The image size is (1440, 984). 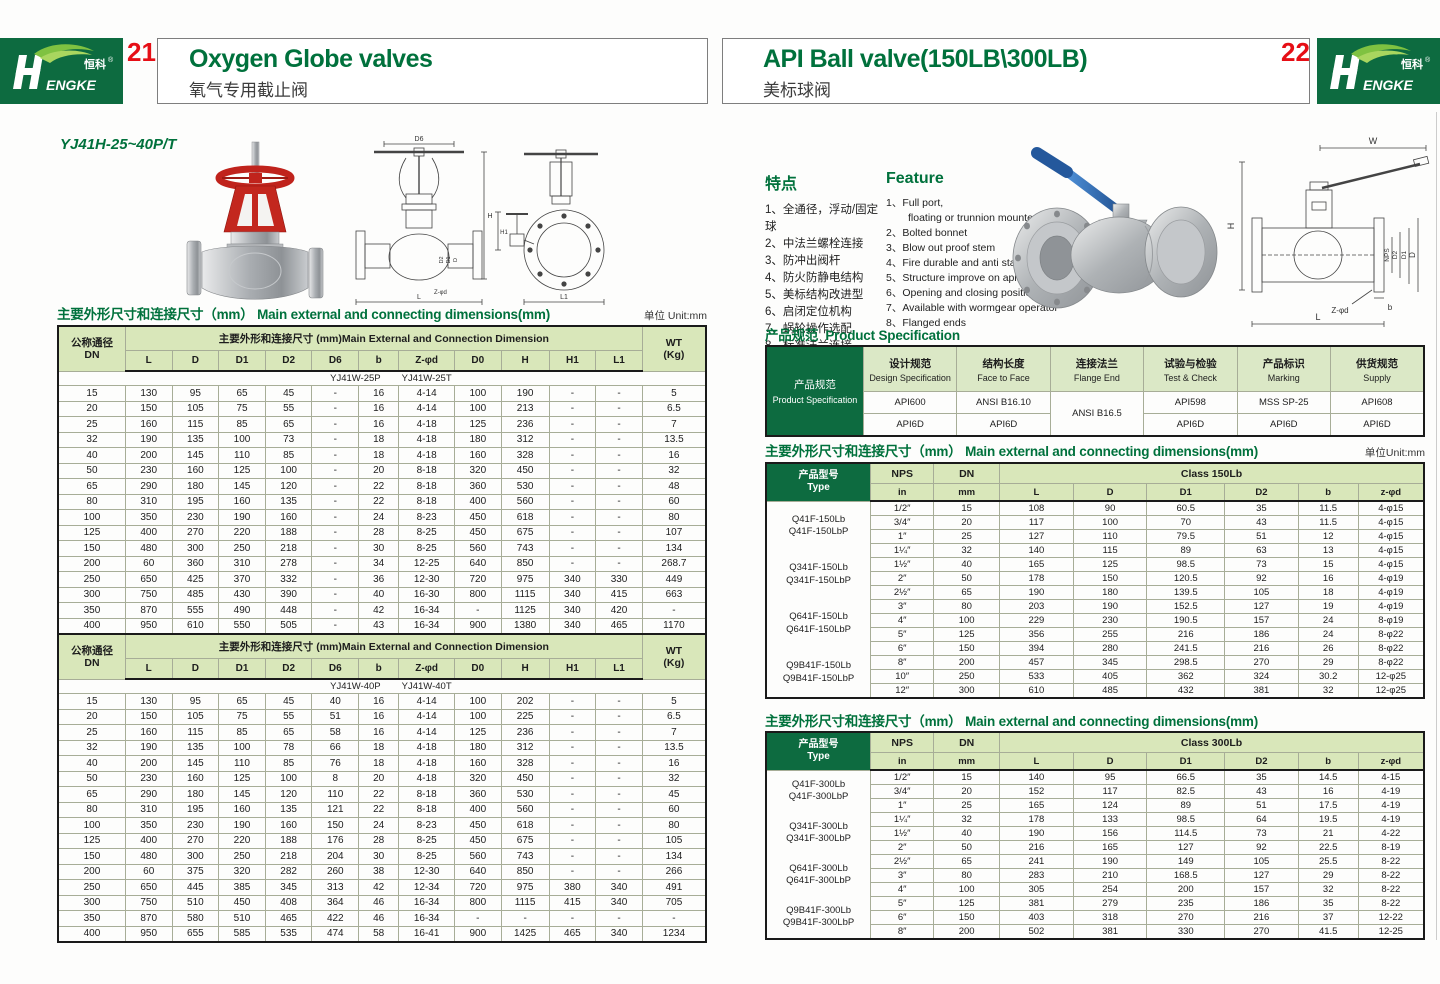 What do you see at coordinates (195, 610) in the screenshot?
I see `table-cell: 555` at bounding box center [195, 610].